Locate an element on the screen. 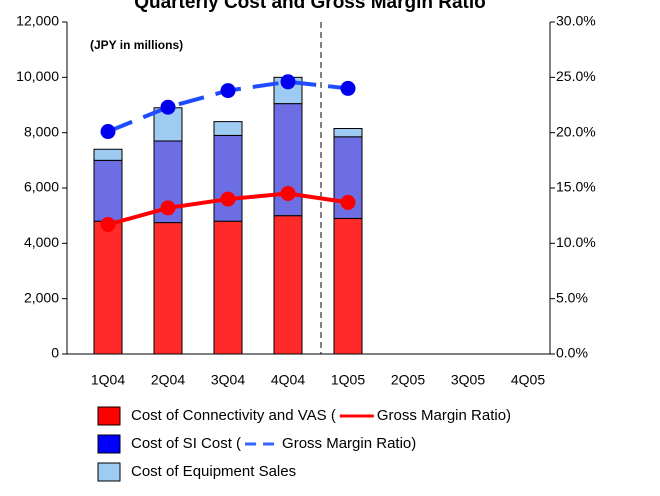  y2-tick-label: 25.0% is located at coordinates (576, 76).